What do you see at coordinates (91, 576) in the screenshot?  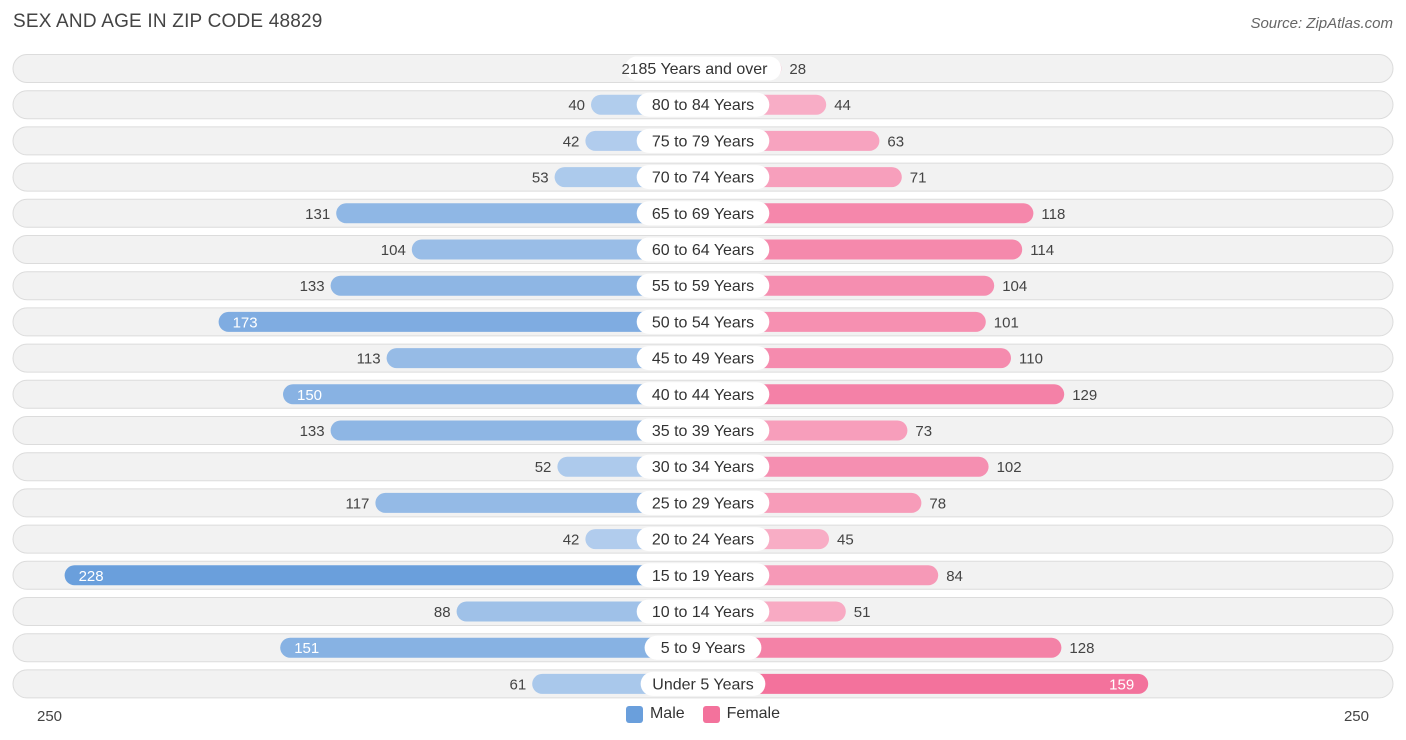 I see `value-label-male: 228` at bounding box center [91, 576].